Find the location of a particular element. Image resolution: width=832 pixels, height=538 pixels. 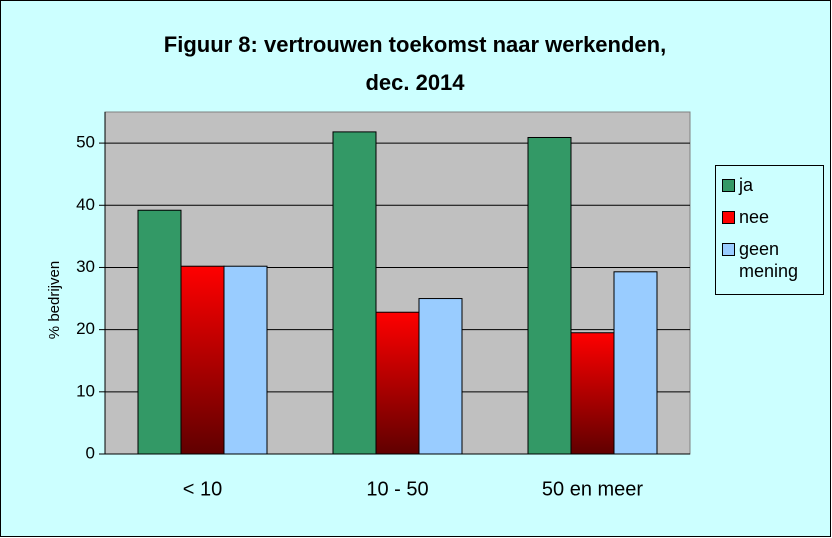

x-tick-label: 50 en meer is located at coordinates (593, 489).